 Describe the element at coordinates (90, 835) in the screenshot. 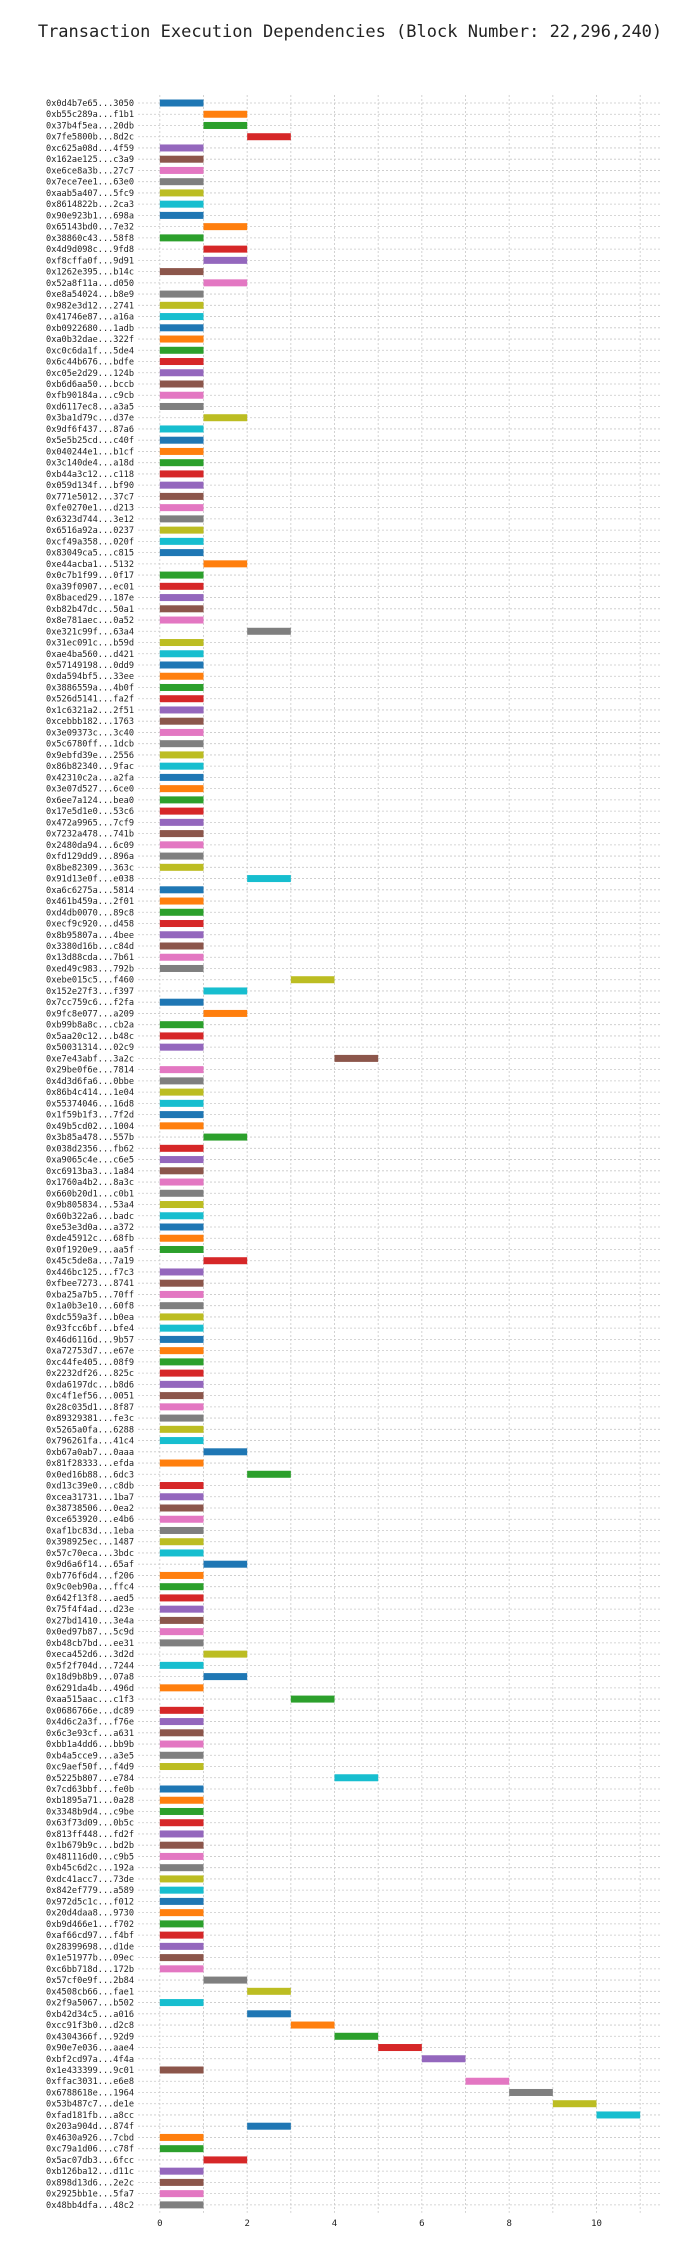

I see `y-tick-label: 0x7232a478...741b` at that location.